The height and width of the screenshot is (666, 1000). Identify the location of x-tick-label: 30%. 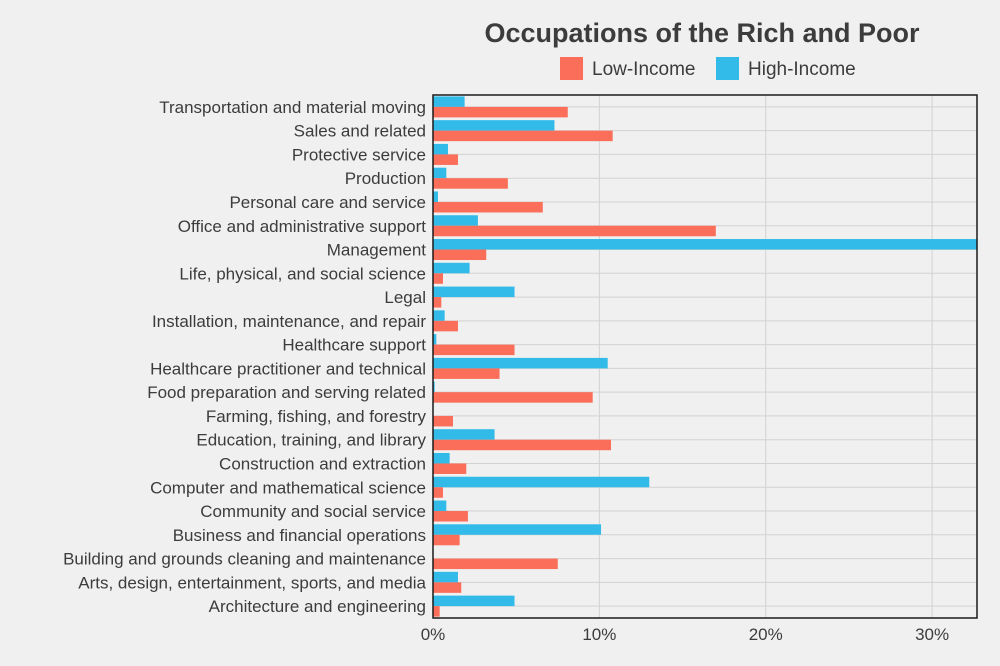
(932, 634).